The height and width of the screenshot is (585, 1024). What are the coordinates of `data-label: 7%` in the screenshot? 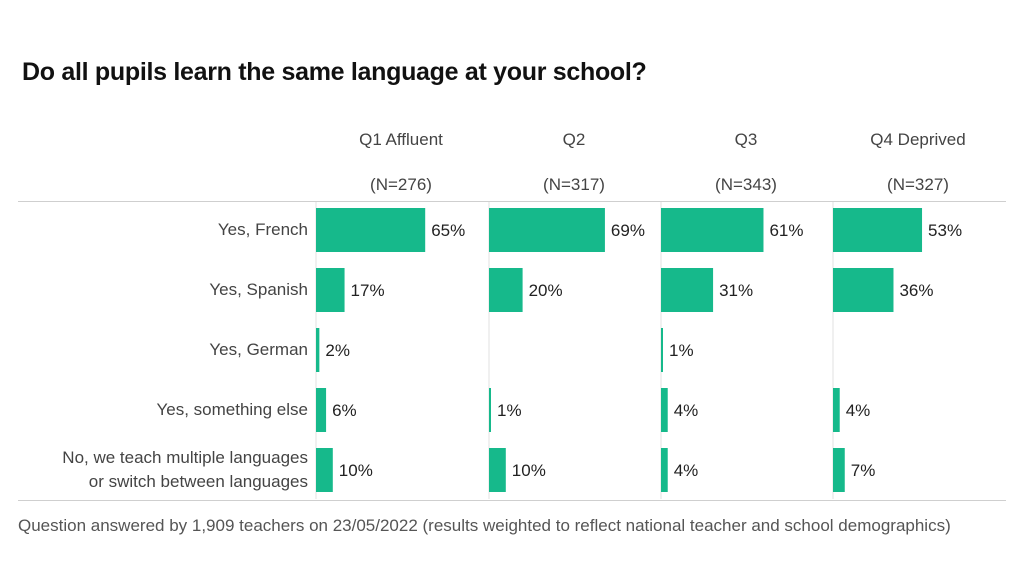 It's located at (863, 470).